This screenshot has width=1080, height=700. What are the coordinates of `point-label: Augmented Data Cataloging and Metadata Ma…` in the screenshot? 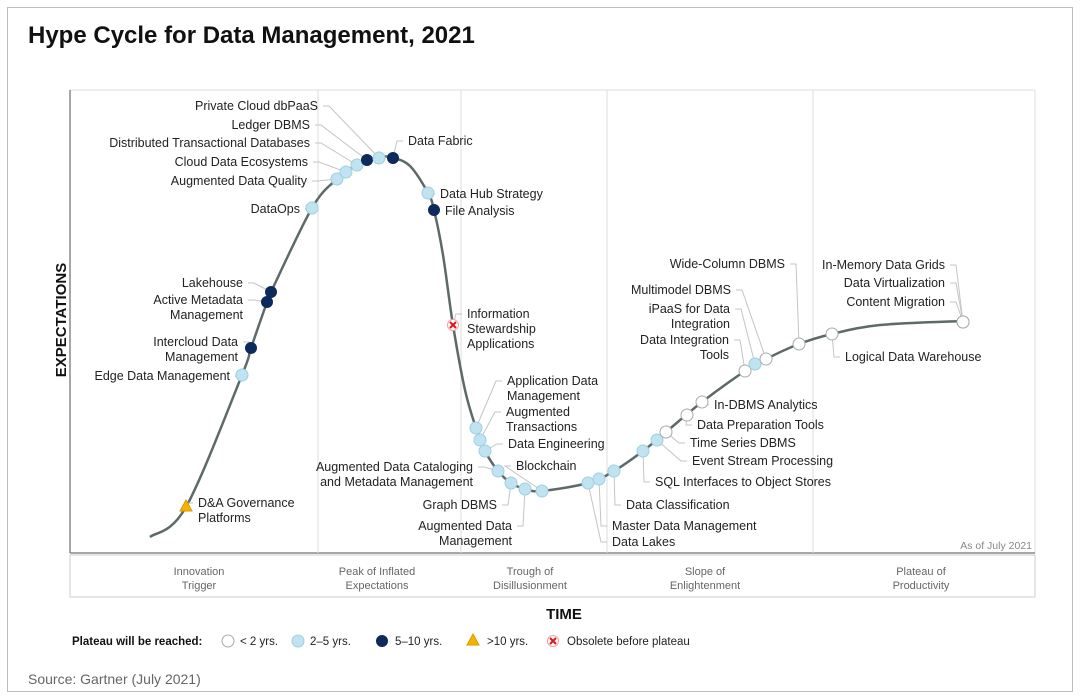 It's located at (395, 474).